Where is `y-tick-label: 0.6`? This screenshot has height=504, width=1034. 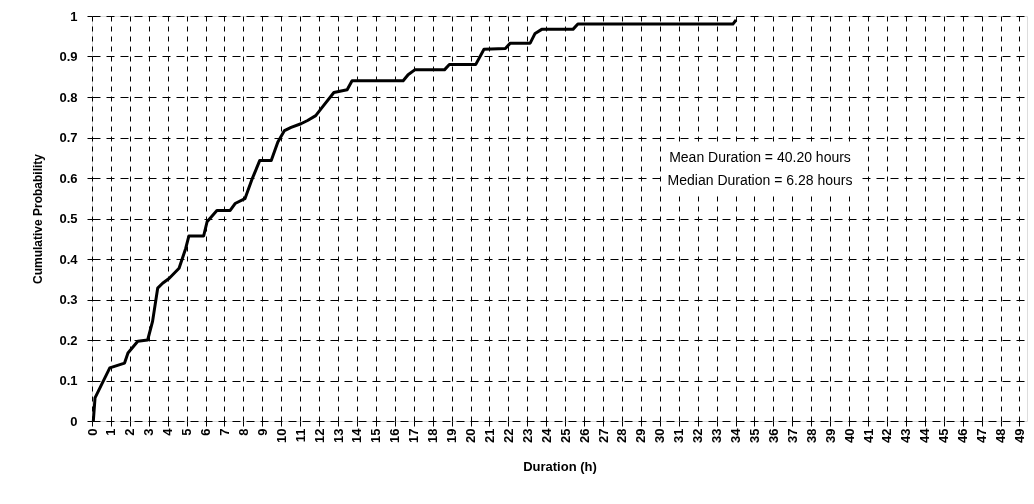 y-tick-label: 0.6 is located at coordinates (68, 178).